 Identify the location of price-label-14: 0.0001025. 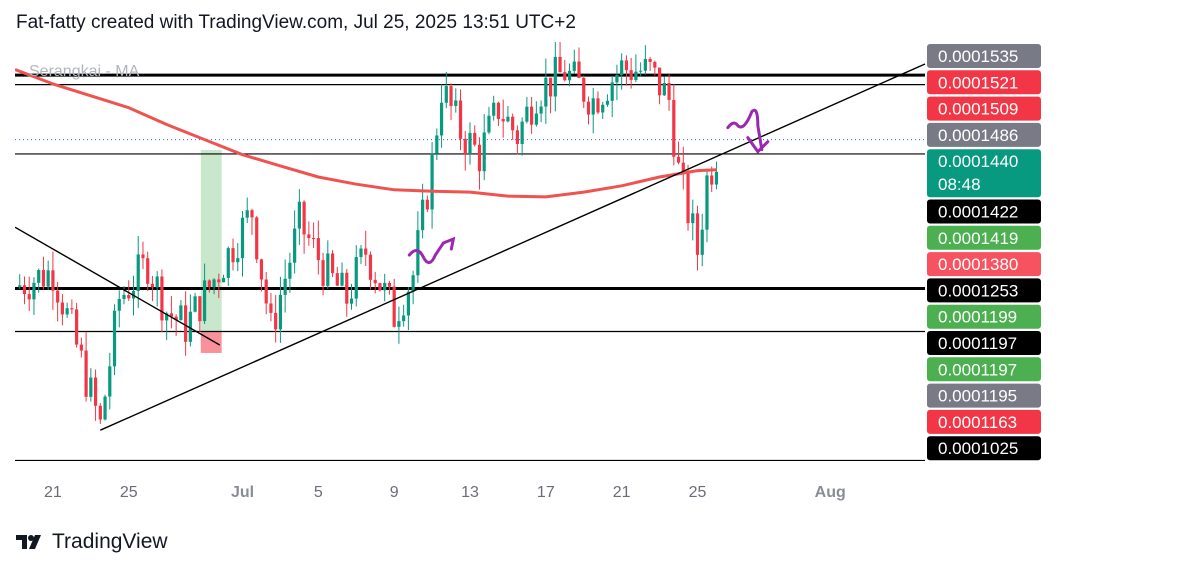
(978, 448).